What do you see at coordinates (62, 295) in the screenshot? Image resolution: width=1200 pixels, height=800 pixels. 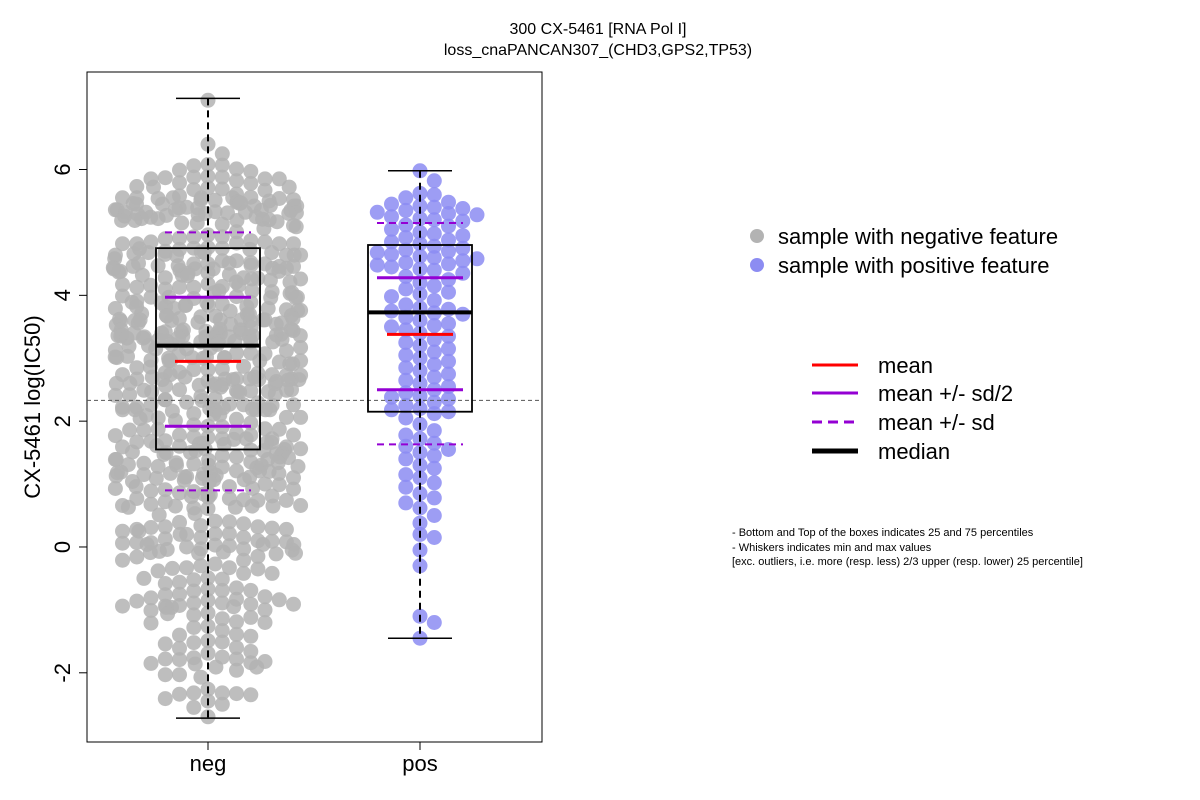 I see `y-tick-label-4: 4` at bounding box center [62, 295].